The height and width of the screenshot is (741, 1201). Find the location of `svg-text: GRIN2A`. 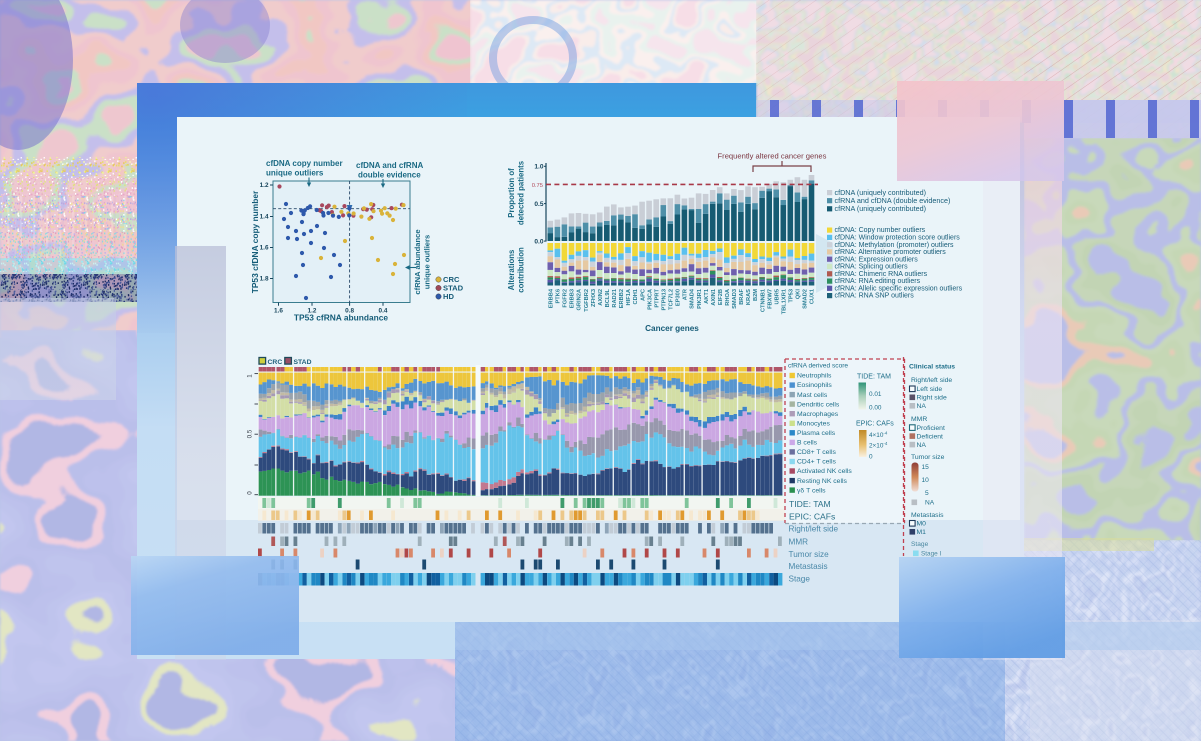

svg-text: GRIN2A is located at coordinates (580, 300).